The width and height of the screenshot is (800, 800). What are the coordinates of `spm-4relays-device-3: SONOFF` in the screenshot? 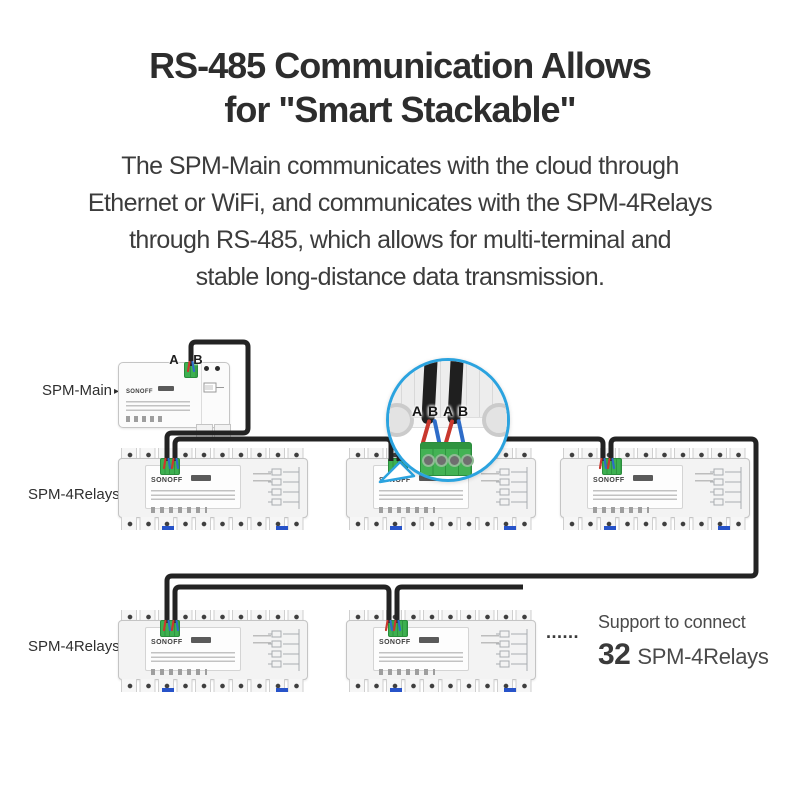 It's located at (655, 489).